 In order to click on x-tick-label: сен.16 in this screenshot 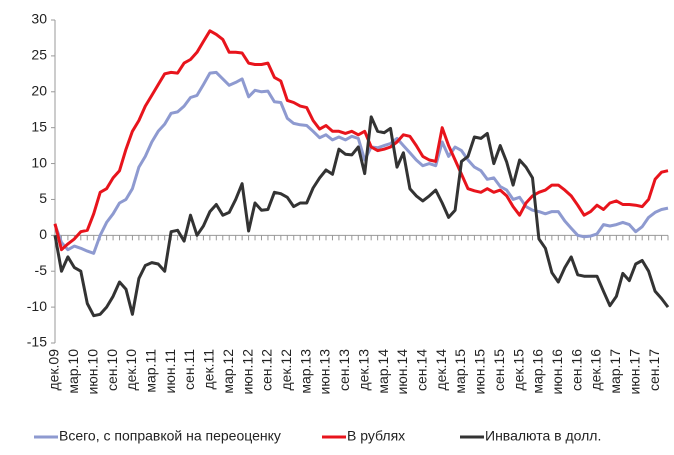, I will do `click(576, 370)`.